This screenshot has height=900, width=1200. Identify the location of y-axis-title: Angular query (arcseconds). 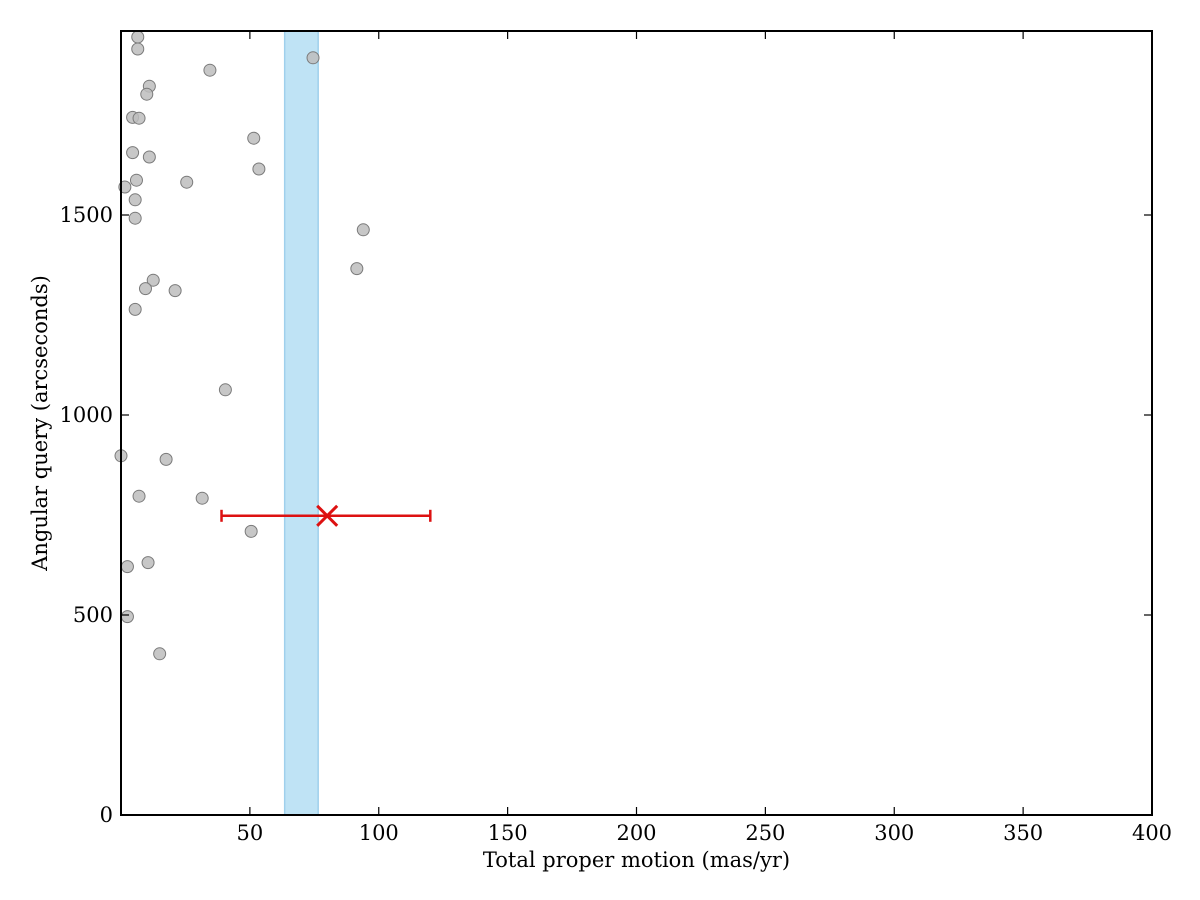
(40, 423).